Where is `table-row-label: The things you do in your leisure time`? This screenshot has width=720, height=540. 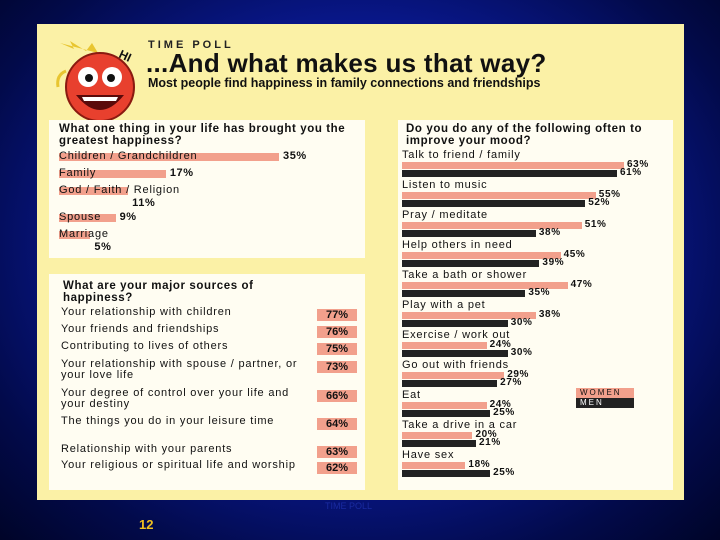 table-row-label: The things you do in your leisure time is located at coordinates (168, 421).